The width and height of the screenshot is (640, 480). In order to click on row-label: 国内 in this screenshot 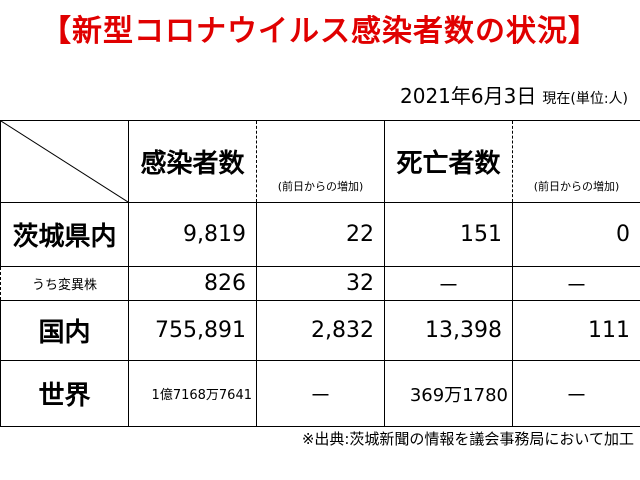, I will do `click(64, 333)`.